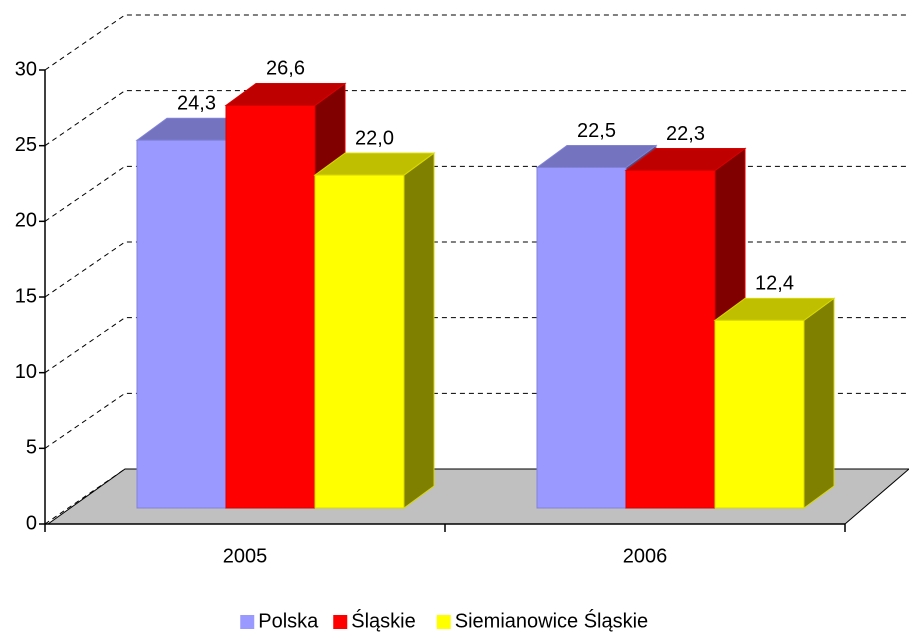  What do you see at coordinates (196, 104) in the screenshot?
I see `value-label: 24,3` at bounding box center [196, 104].